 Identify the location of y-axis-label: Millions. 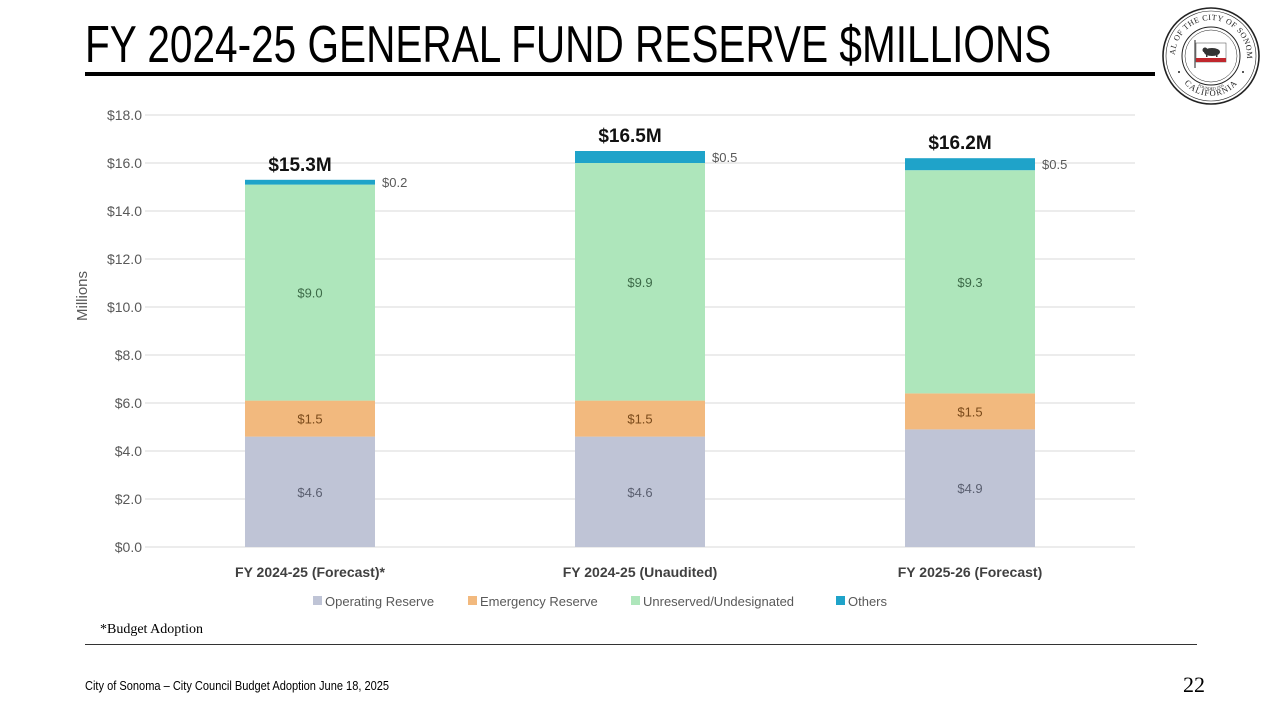
(82, 296).